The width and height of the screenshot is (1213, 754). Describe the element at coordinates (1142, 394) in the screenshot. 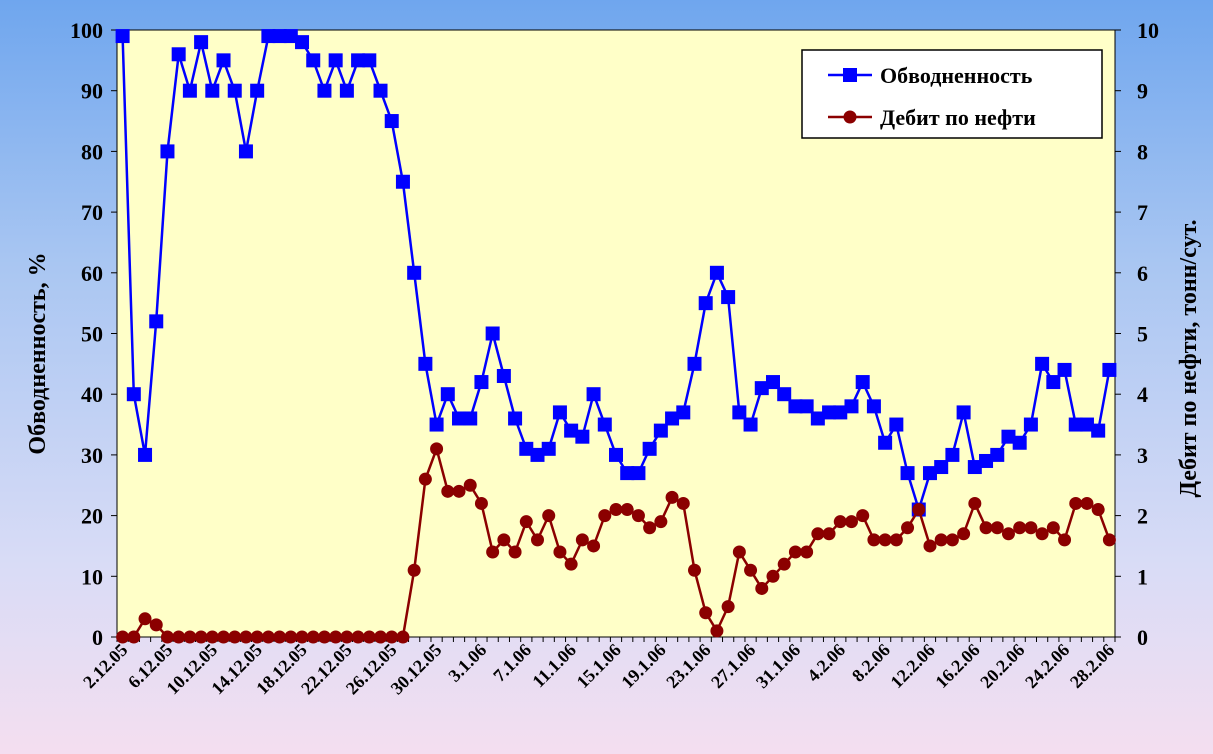

I see `y-right-tick-label: 4` at that location.